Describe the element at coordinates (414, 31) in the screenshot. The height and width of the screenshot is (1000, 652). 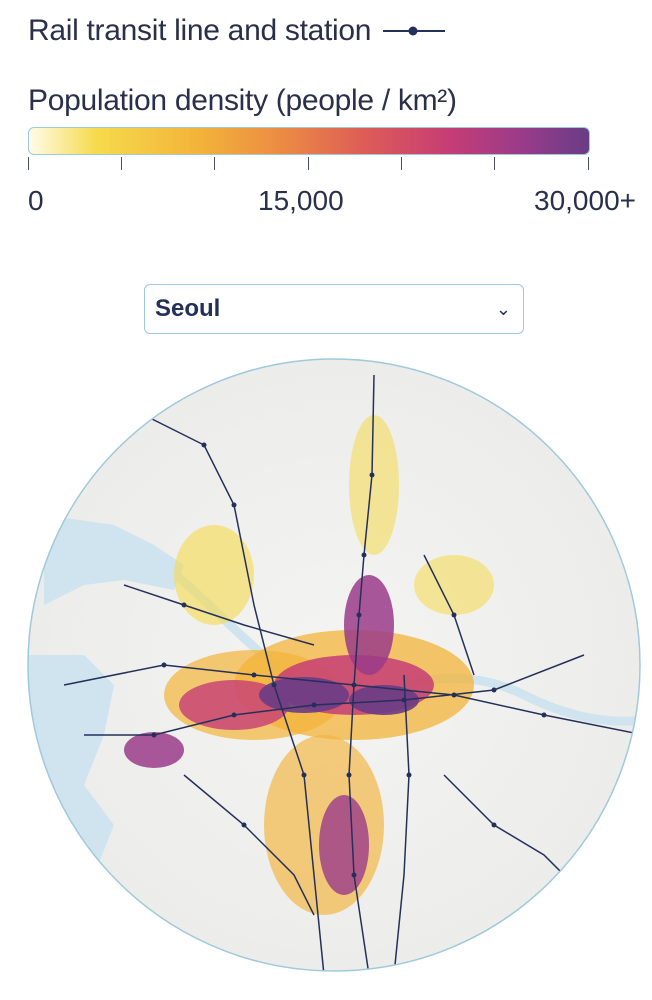
I see `rail-line-station-icon` at that location.